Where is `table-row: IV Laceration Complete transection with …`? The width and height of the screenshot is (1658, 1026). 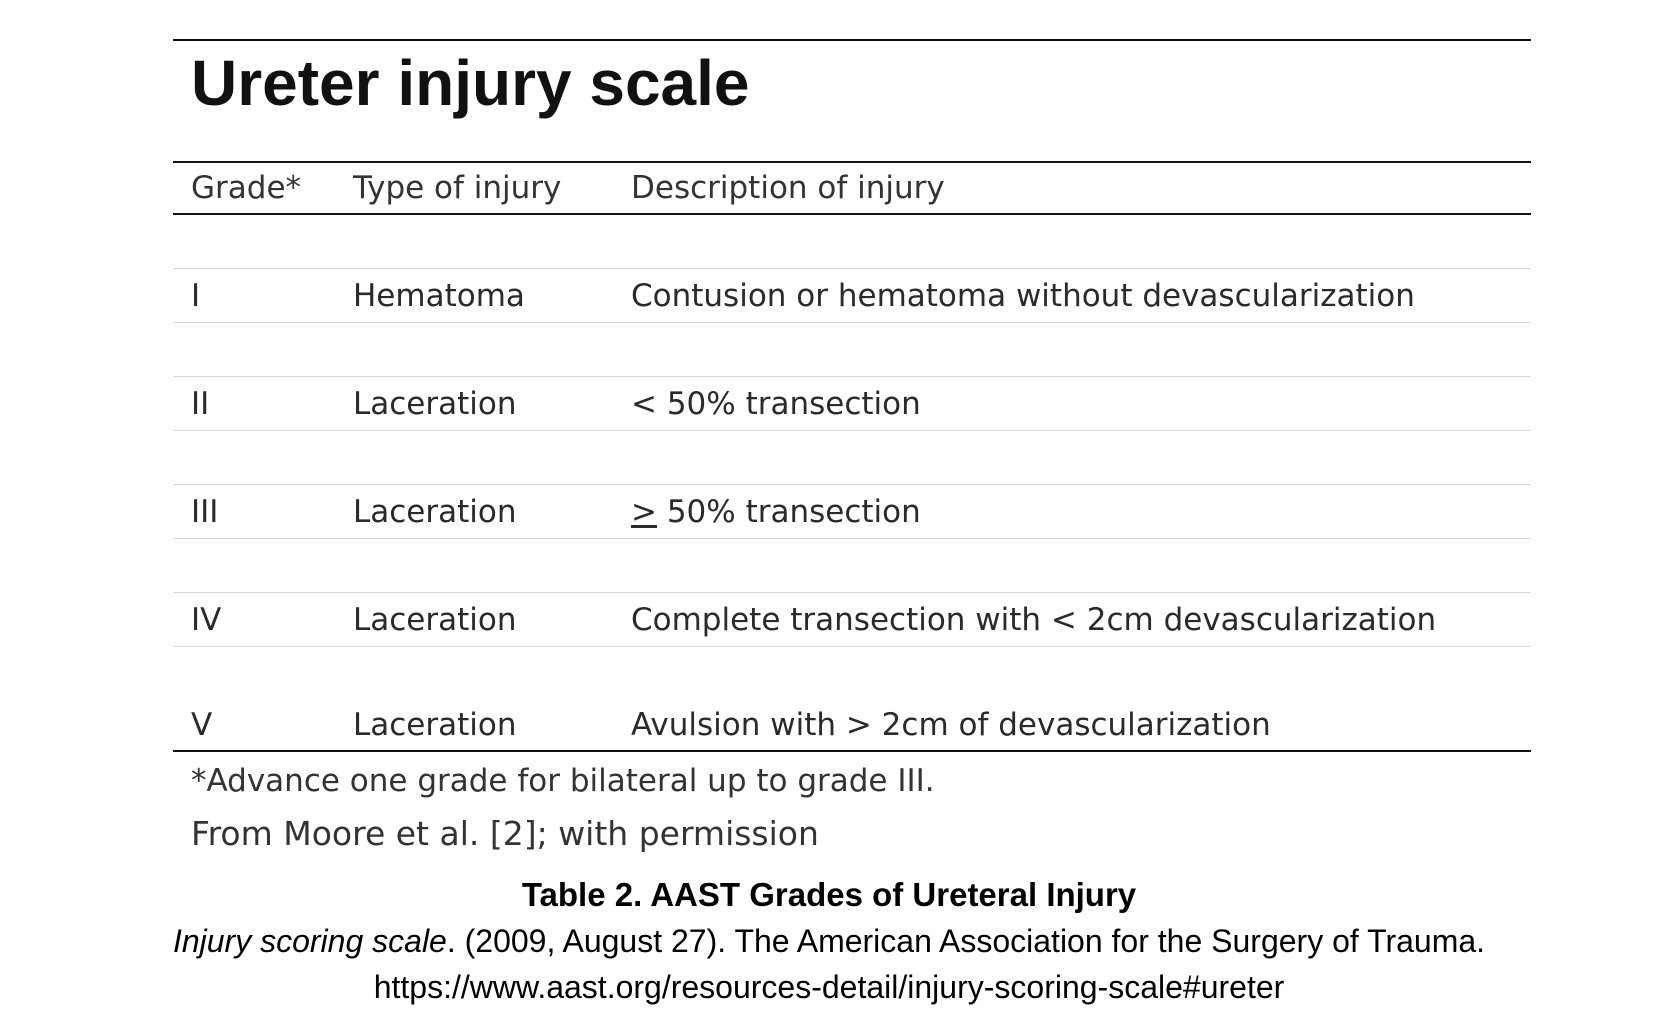
table-row: IV Laceration Complete transection with … is located at coordinates (852, 619).